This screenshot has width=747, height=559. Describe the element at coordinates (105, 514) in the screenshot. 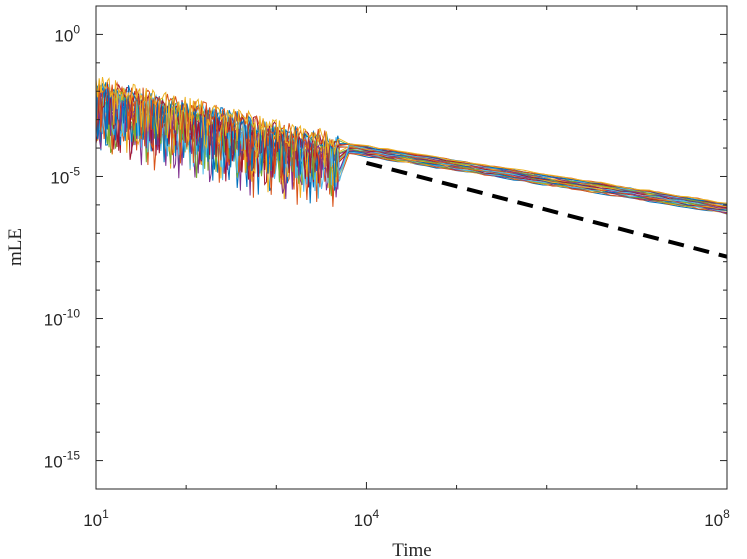

I see `x-tick-label-exponent: 1` at that location.